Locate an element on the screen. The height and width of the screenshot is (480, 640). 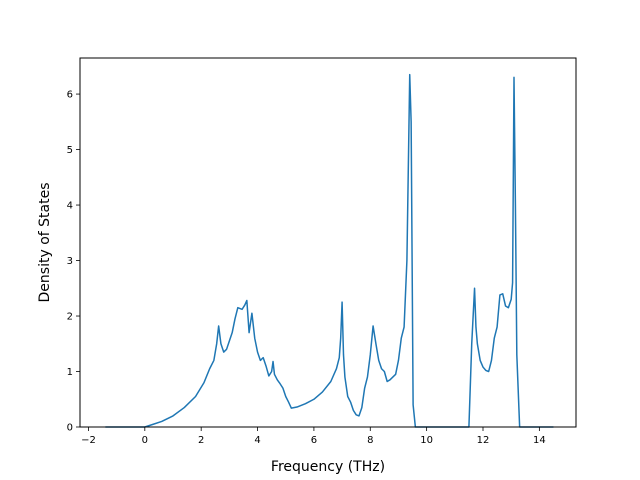
x-tick-label: 12 is located at coordinates (483, 440).